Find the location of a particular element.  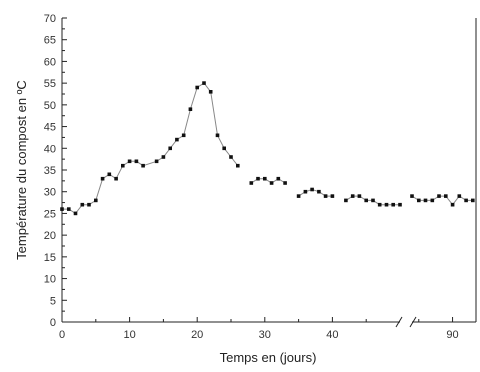

y-tick-label: 5 is located at coordinates (53, 301).